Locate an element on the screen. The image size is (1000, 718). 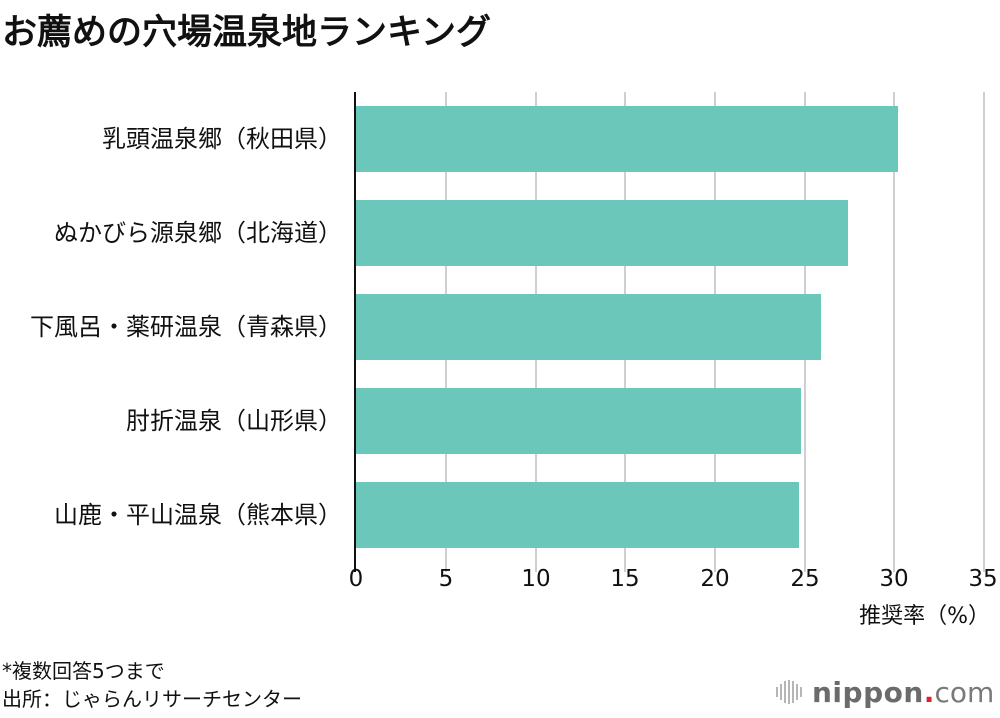
logo-brand: nippon is located at coordinates (868, 692).